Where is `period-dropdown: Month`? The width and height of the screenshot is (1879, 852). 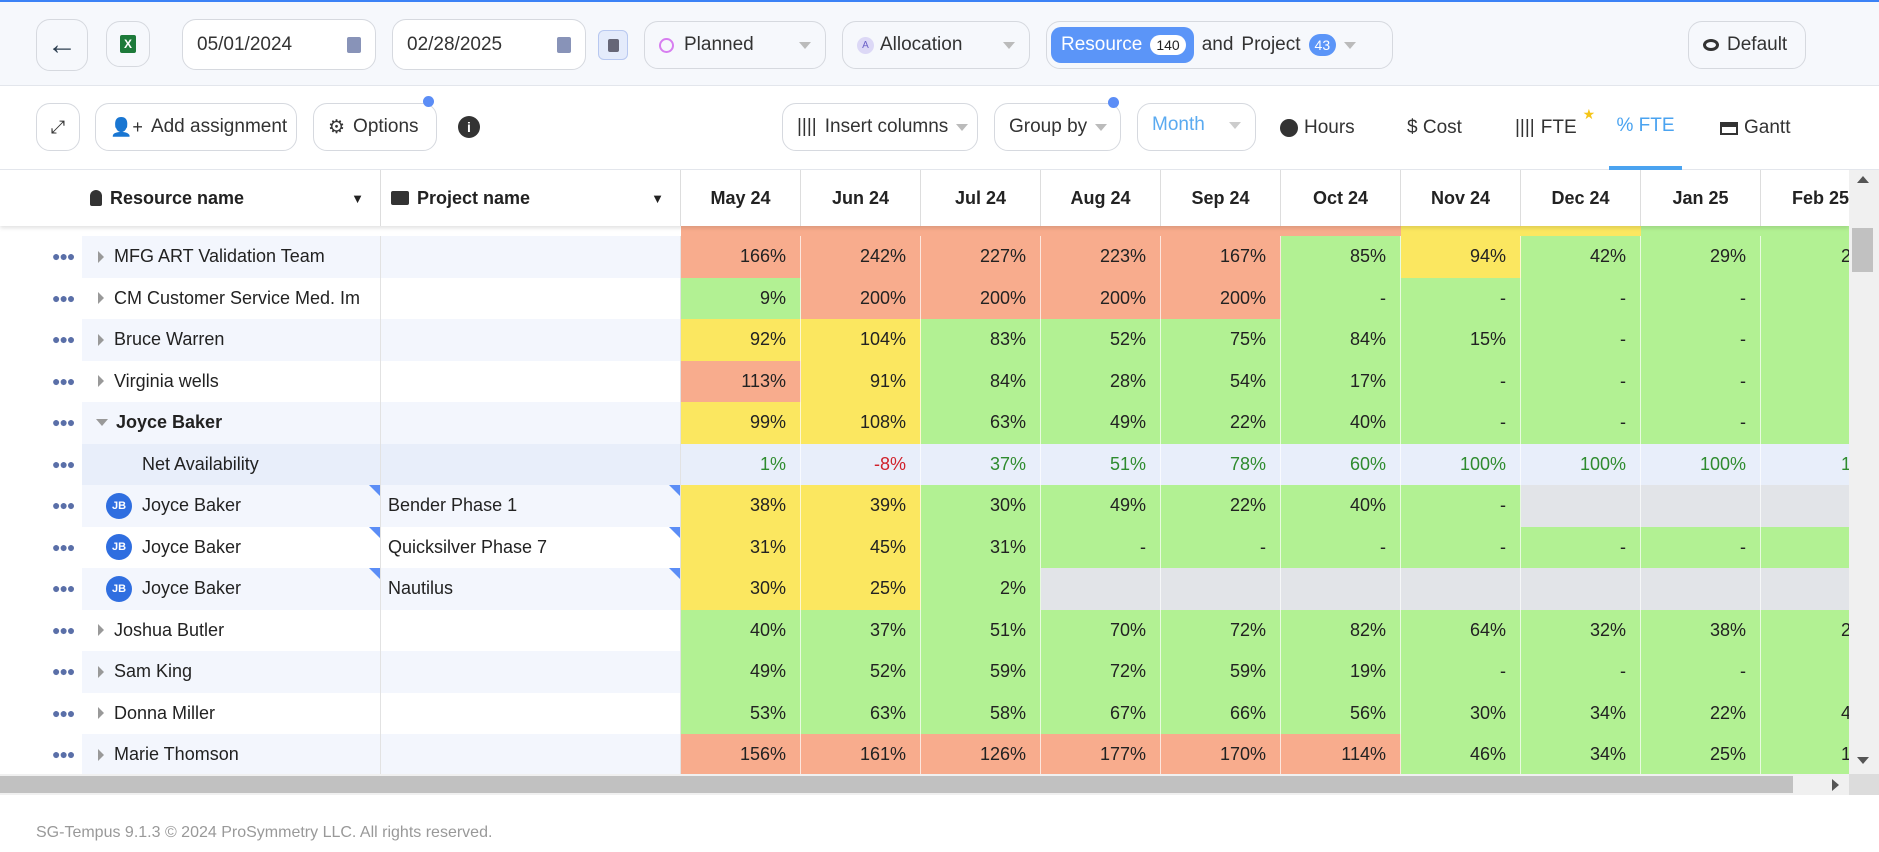
period-dropdown: Month is located at coordinates (1196, 127).